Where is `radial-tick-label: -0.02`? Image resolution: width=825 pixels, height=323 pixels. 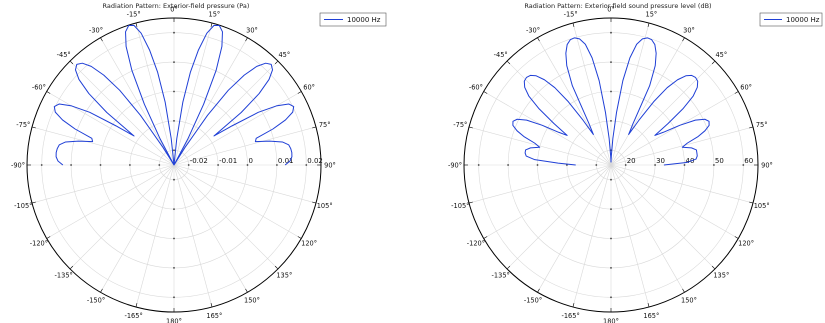 radial-tick-label: -0.02 is located at coordinates (199, 161).